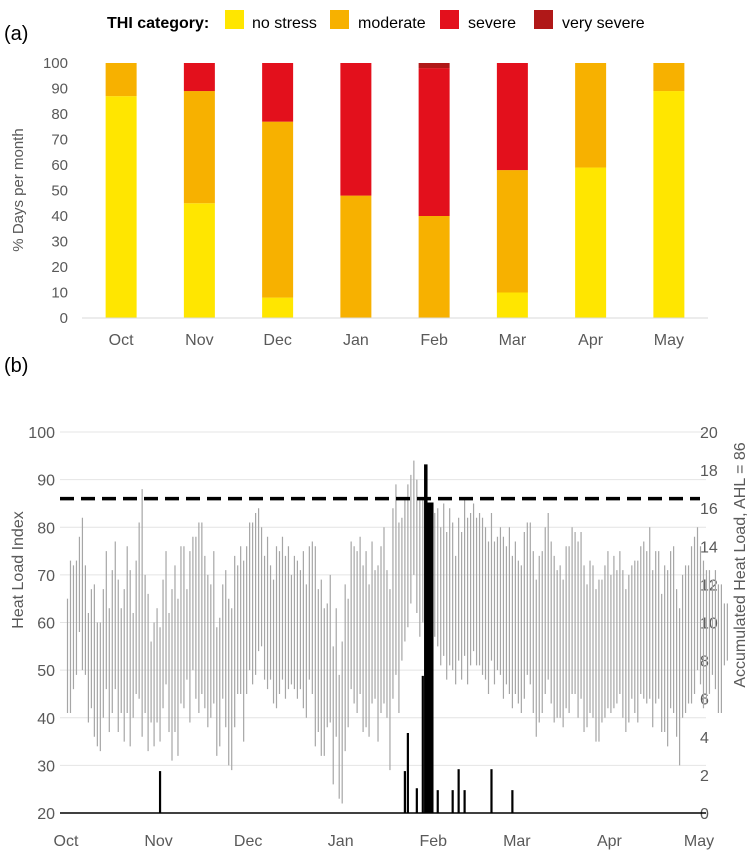  I want to click on y-tick-label: 0, so click(64, 318).